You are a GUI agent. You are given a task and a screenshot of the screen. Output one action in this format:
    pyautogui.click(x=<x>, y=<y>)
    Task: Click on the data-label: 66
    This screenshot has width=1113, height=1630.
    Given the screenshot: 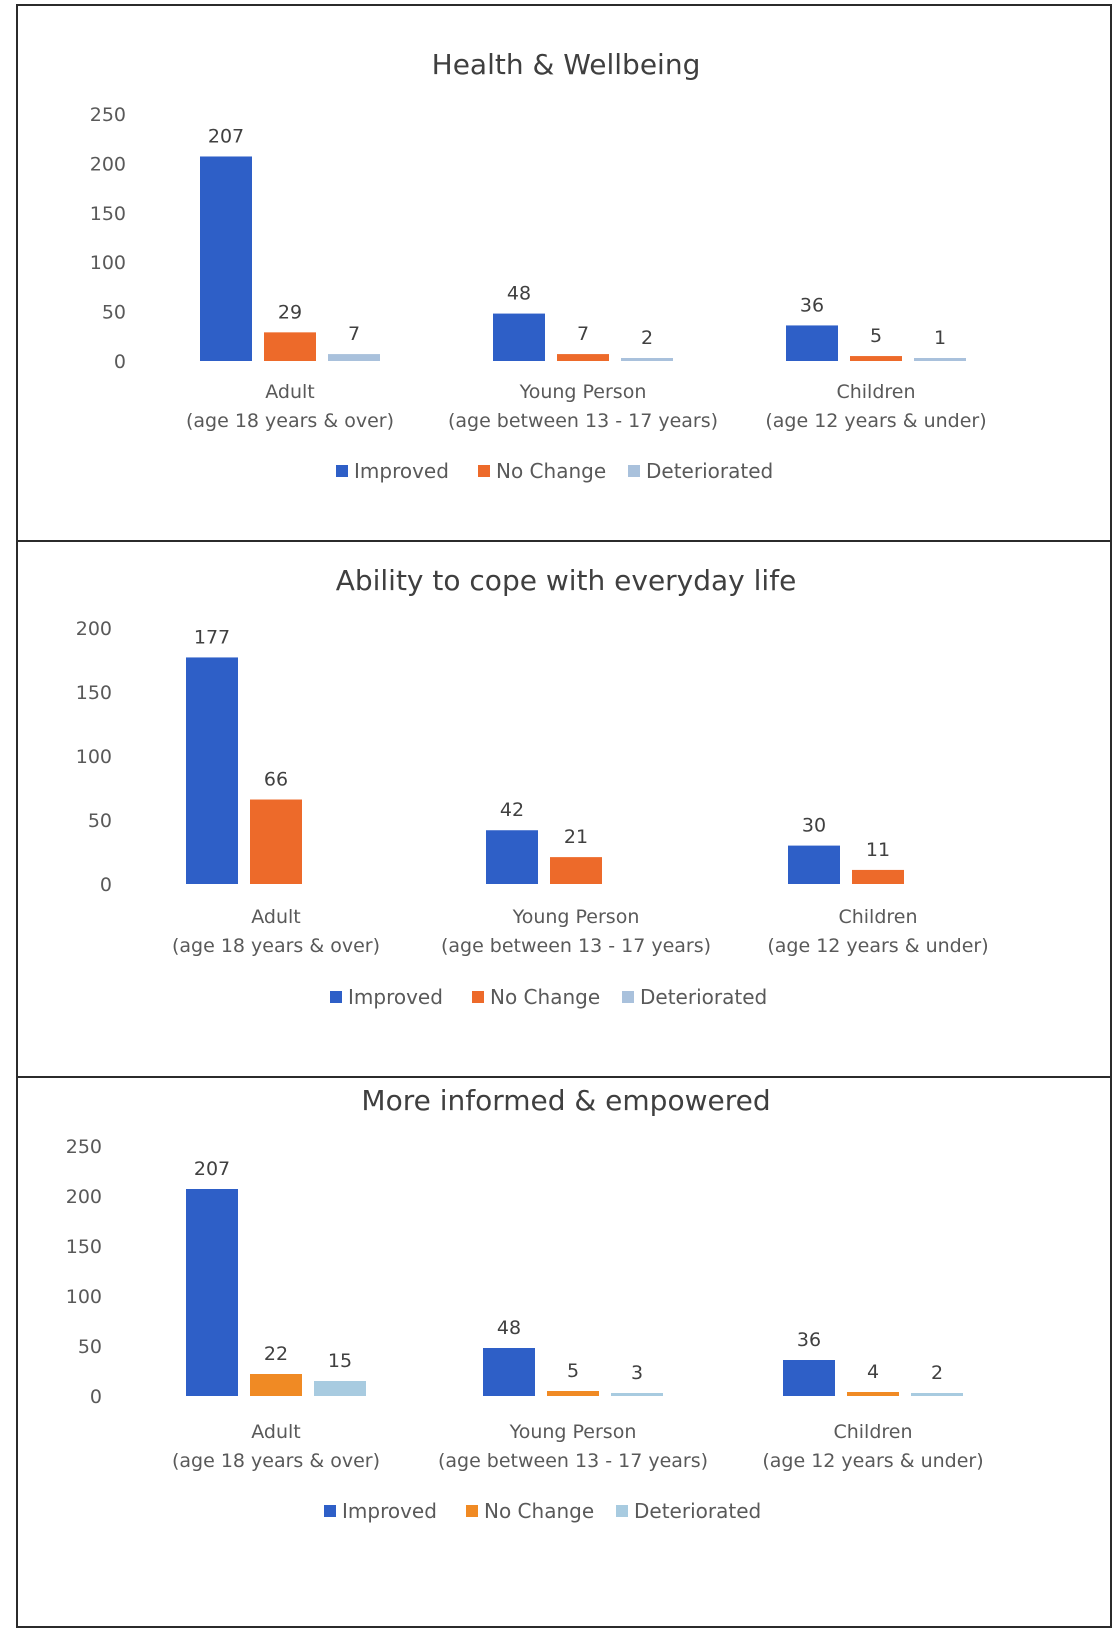 What is the action you would take?
    pyautogui.click(x=276, y=780)
    